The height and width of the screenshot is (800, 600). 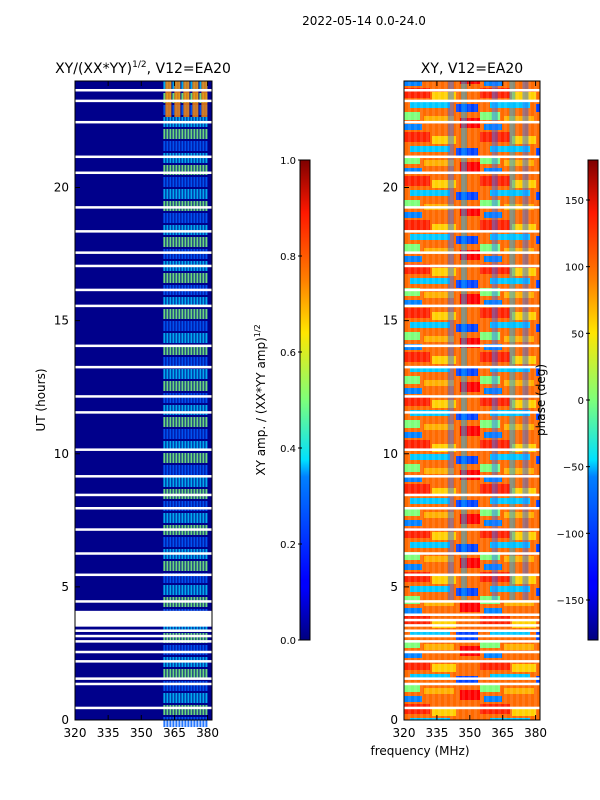 I want to click on amplitude-colorbar-tick-label: 0.2, so click(x=288, y=545).